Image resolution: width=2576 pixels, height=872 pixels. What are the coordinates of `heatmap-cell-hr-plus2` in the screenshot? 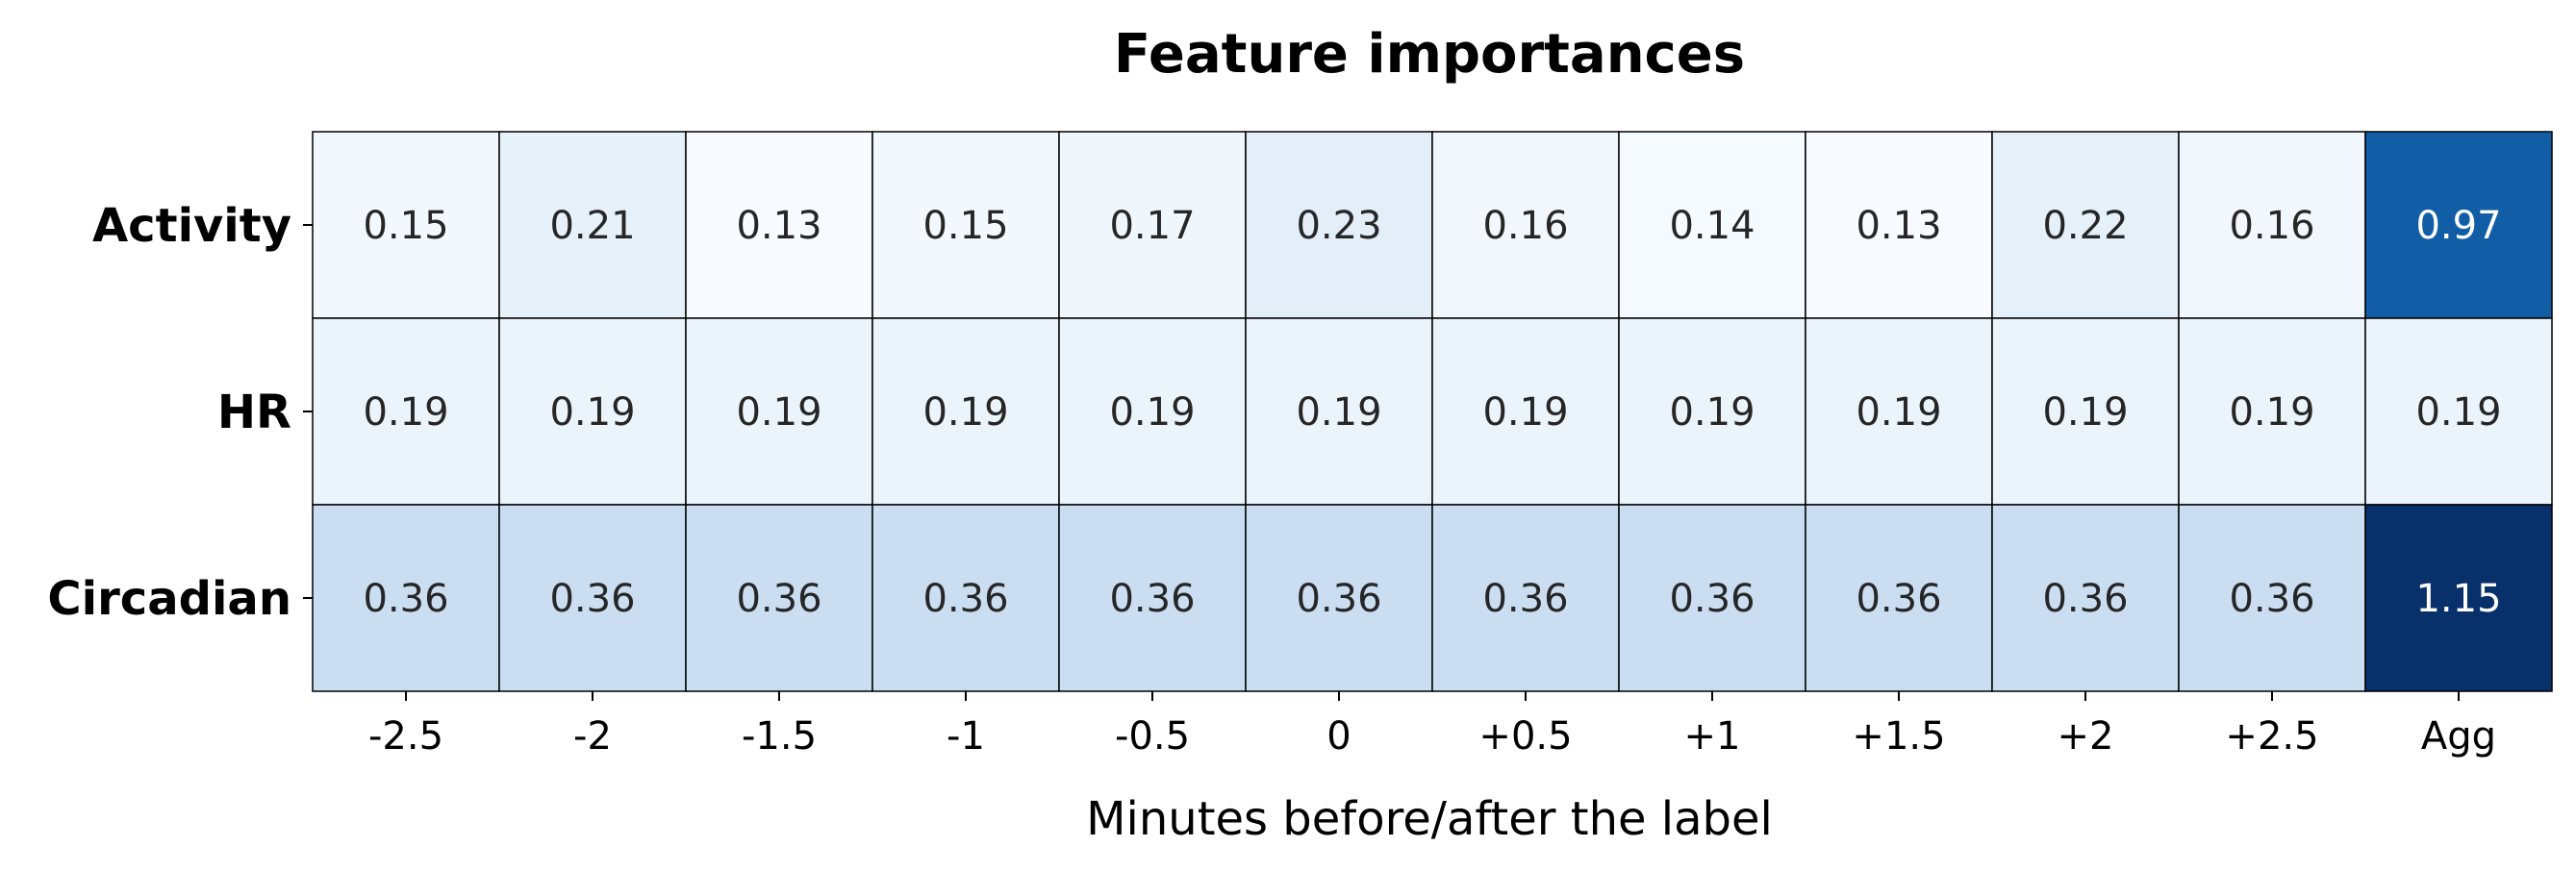 It's located at (2085, 411).